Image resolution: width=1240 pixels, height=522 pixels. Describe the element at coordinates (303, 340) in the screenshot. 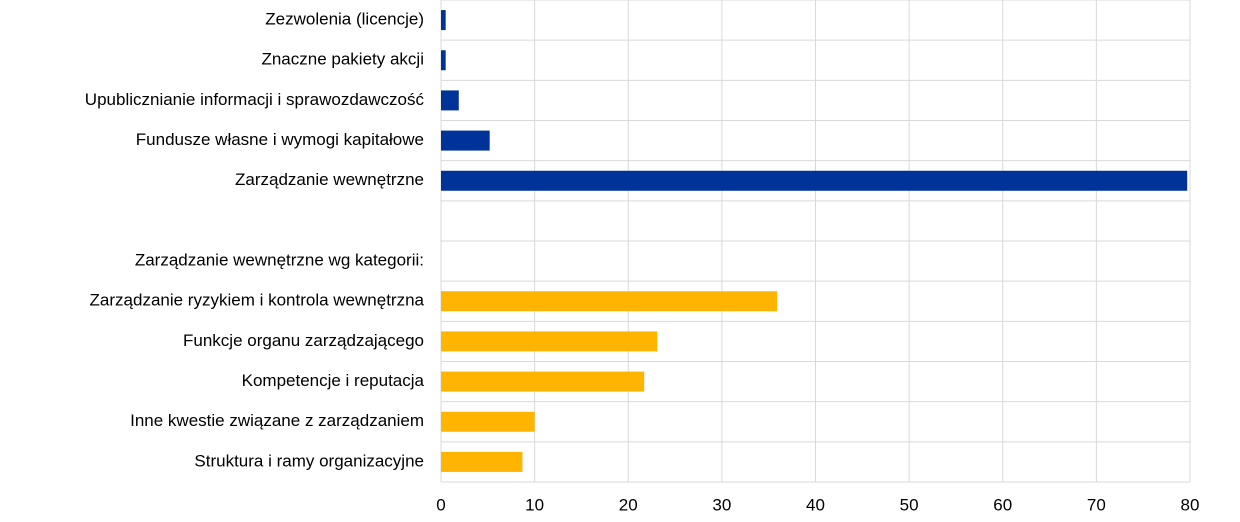

I see `y-tick-label: Funkcje organu zarządzającego` at that location.